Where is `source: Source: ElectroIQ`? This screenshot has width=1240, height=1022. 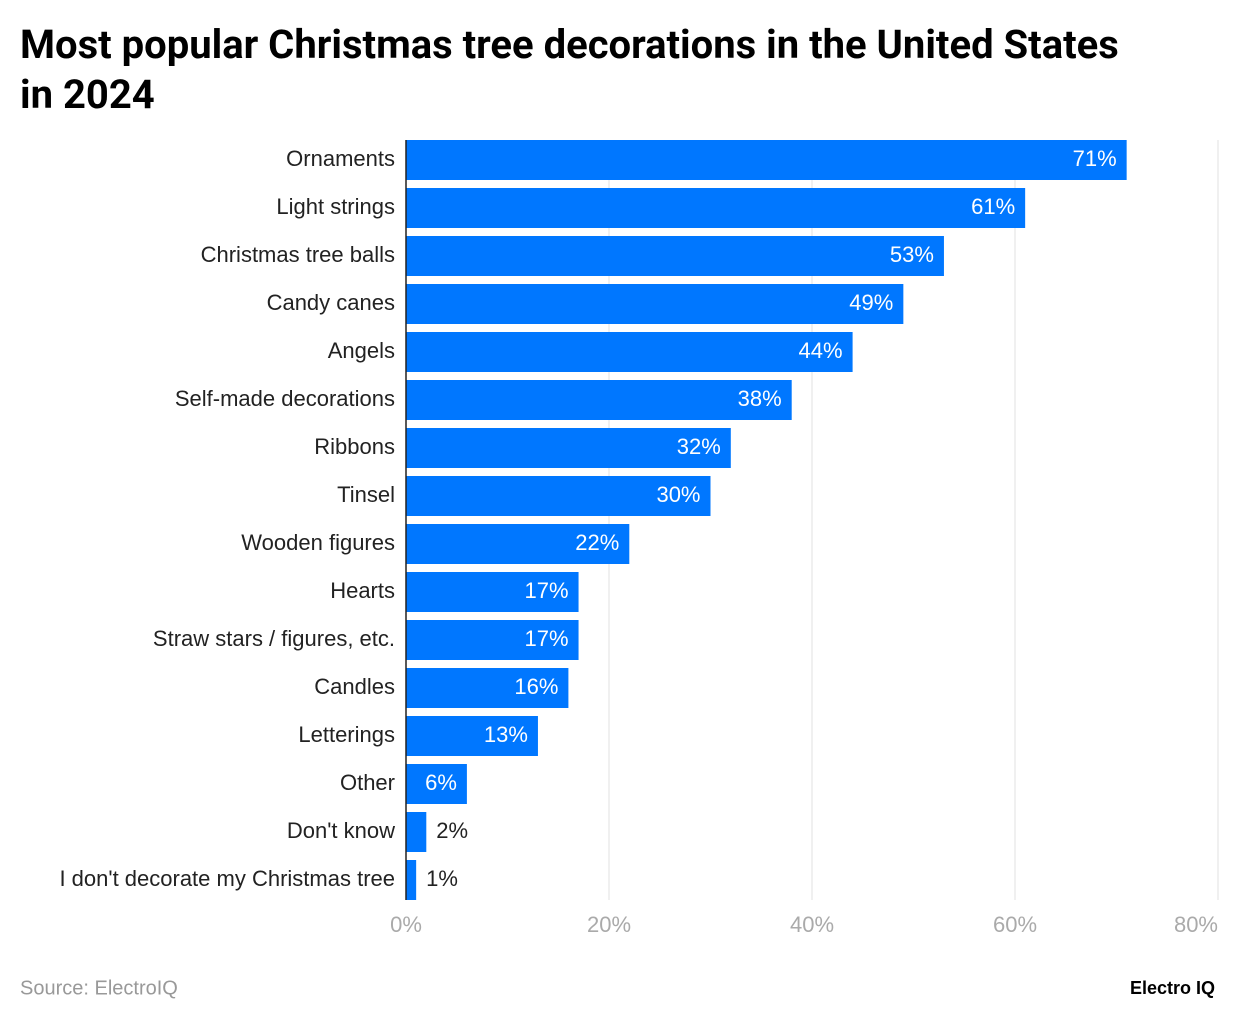
source: Source: ElectroIQ is located at coordinates (99, 988).